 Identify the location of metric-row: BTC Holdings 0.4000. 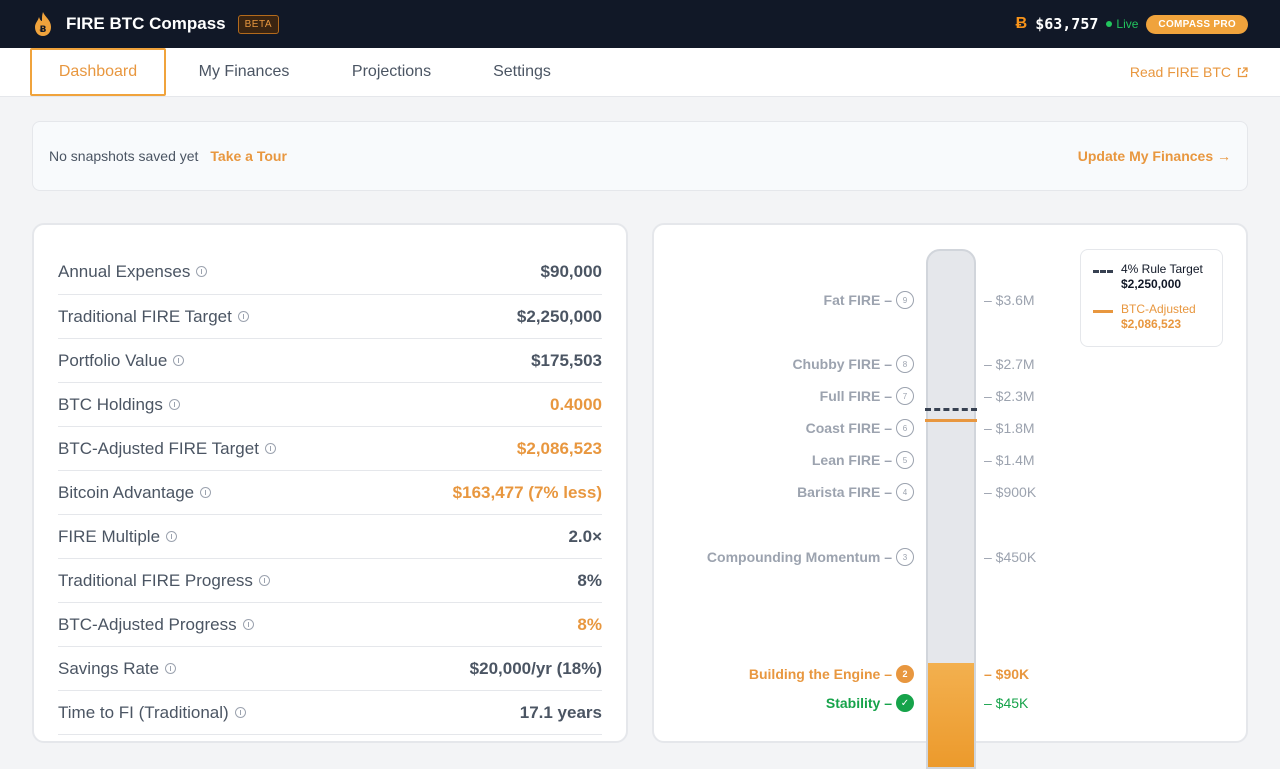
(330, 405).